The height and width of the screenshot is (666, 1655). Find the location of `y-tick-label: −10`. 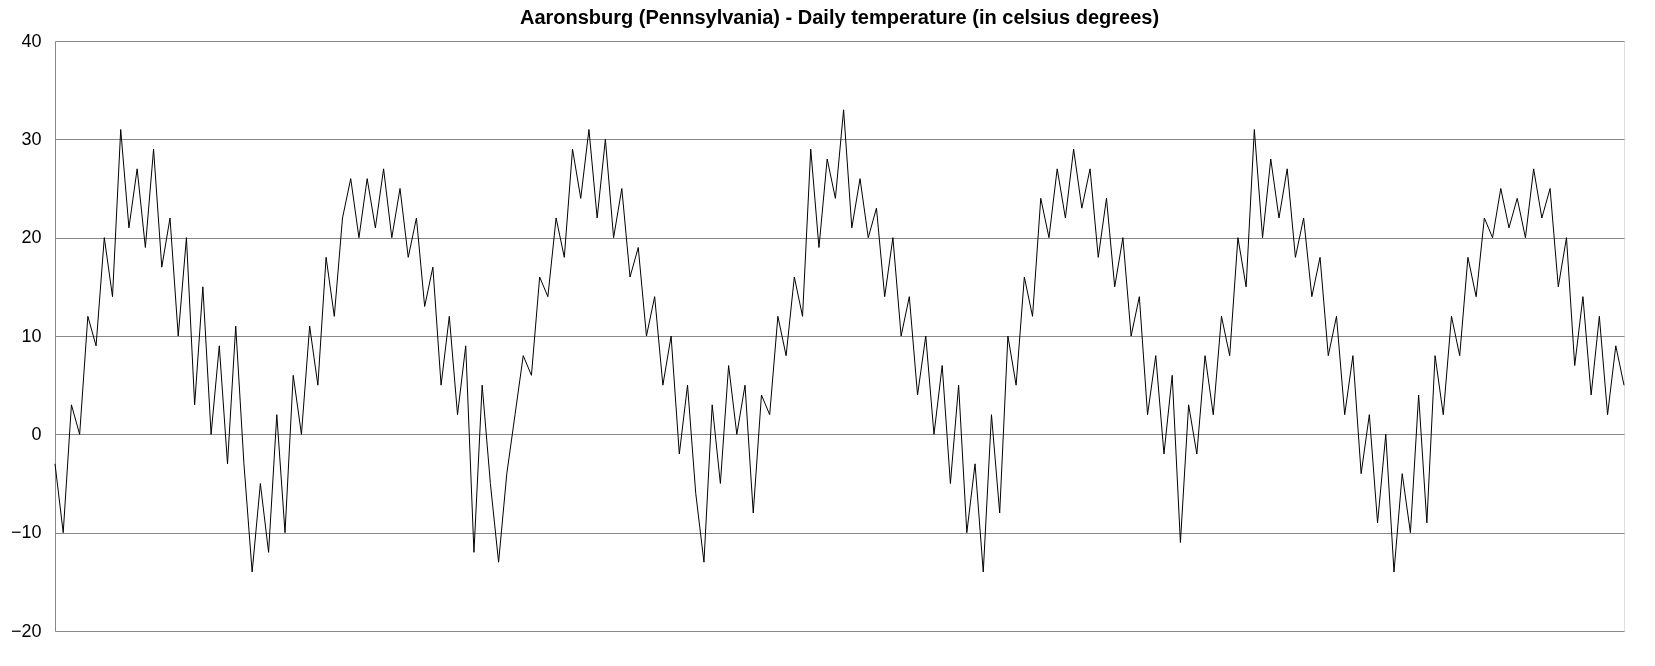

y-tick-label: −10 is located at coordinates (26, 532).